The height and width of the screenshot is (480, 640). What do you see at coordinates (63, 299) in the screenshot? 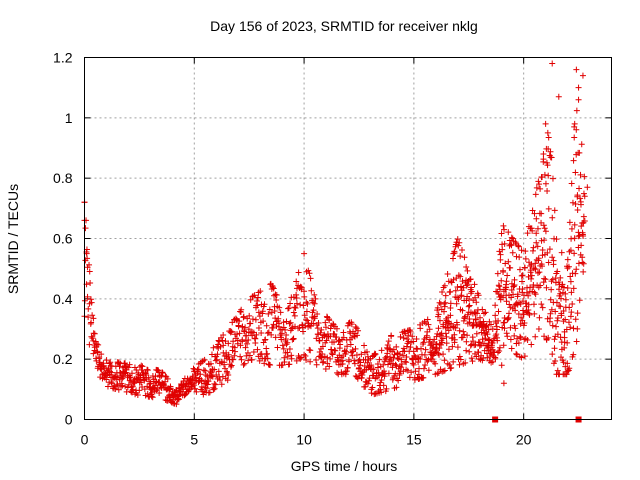
I see `y-tick-label: 0.4` at bounding box center [63, 299].